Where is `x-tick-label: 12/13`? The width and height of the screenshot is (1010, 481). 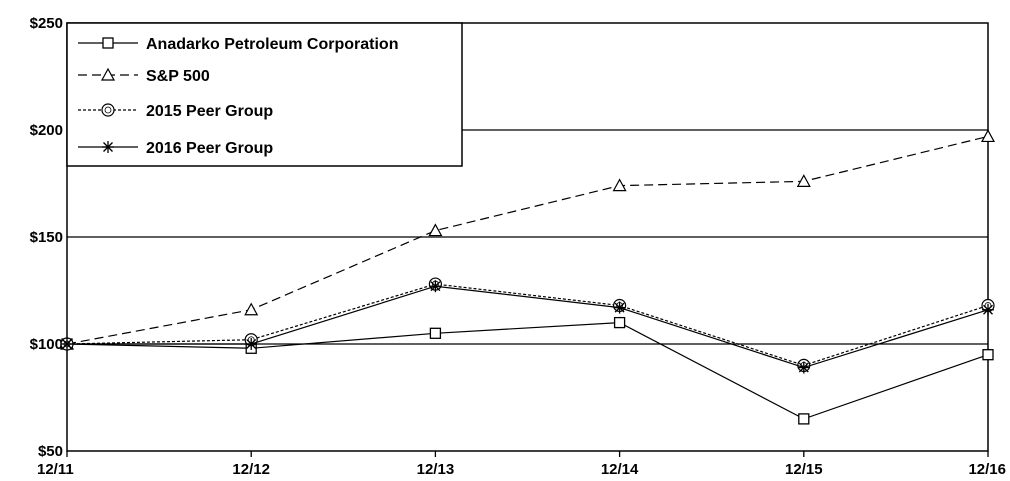 x-tick-label: 12/13 is located at coordinates (436, 469).